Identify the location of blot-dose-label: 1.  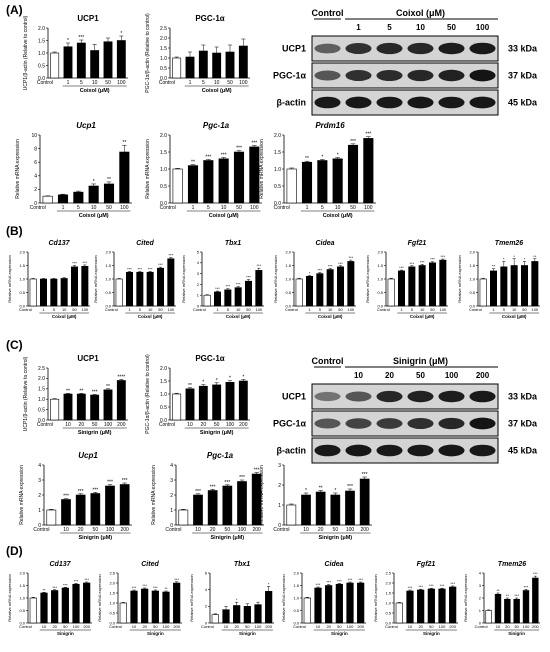
(358, 27).